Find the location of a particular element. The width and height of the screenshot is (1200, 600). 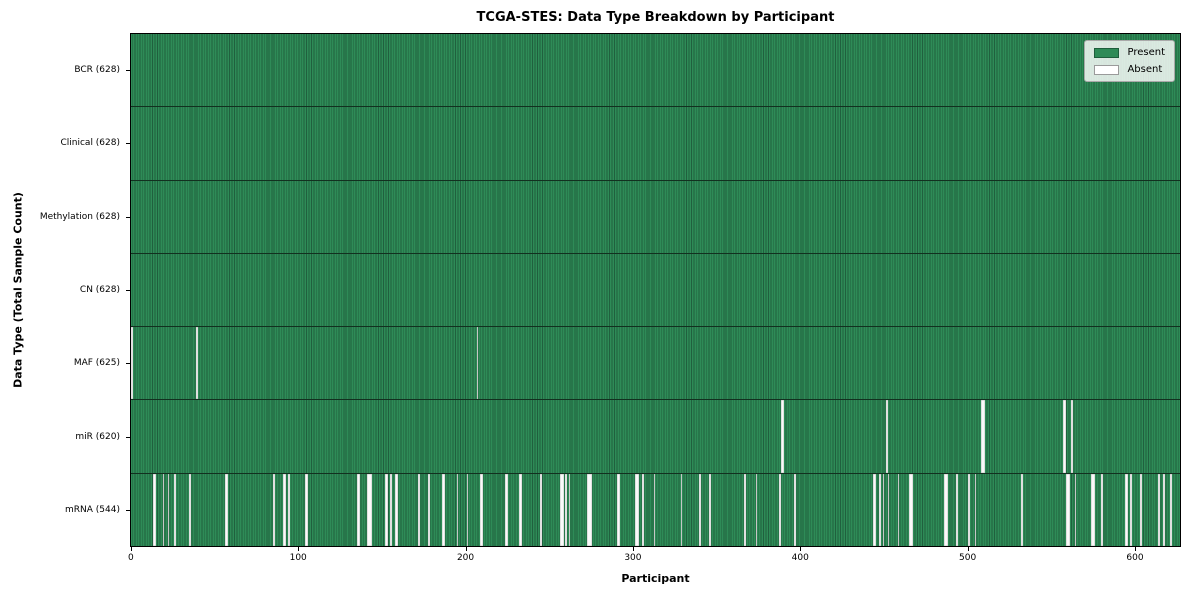

y-tick-label: Clinical (628) is located at coordinates (90, 143).